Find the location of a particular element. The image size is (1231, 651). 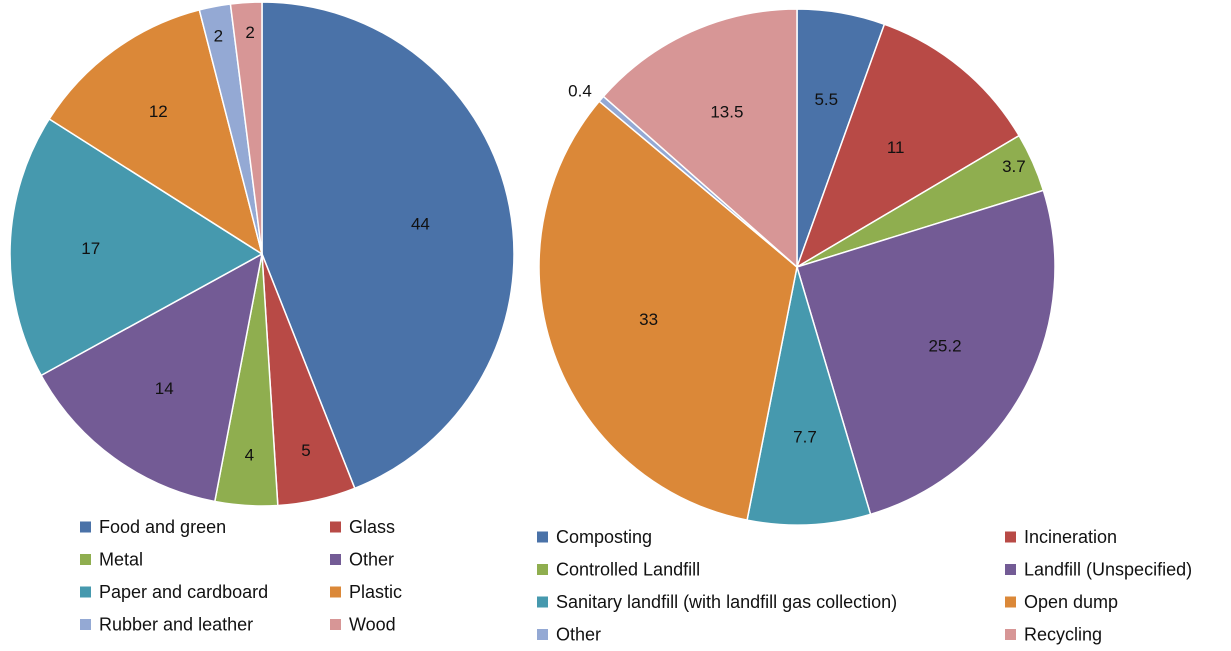

slice-label-glass: 5 is located at coordinates (305, 450).